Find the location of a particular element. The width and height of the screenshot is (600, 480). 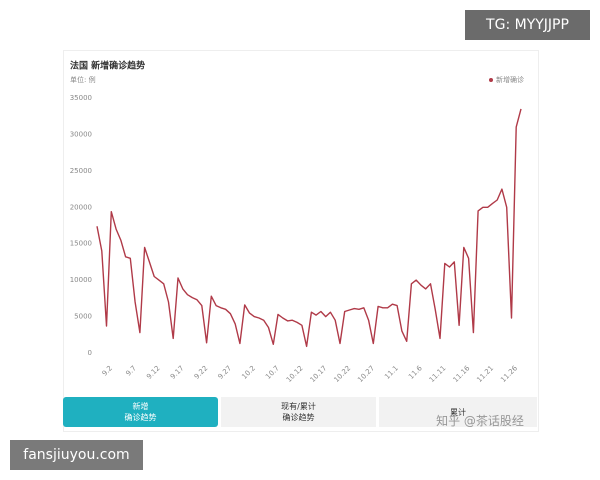

x-tick-label: 9.2 is located at coordinates (108, 371).